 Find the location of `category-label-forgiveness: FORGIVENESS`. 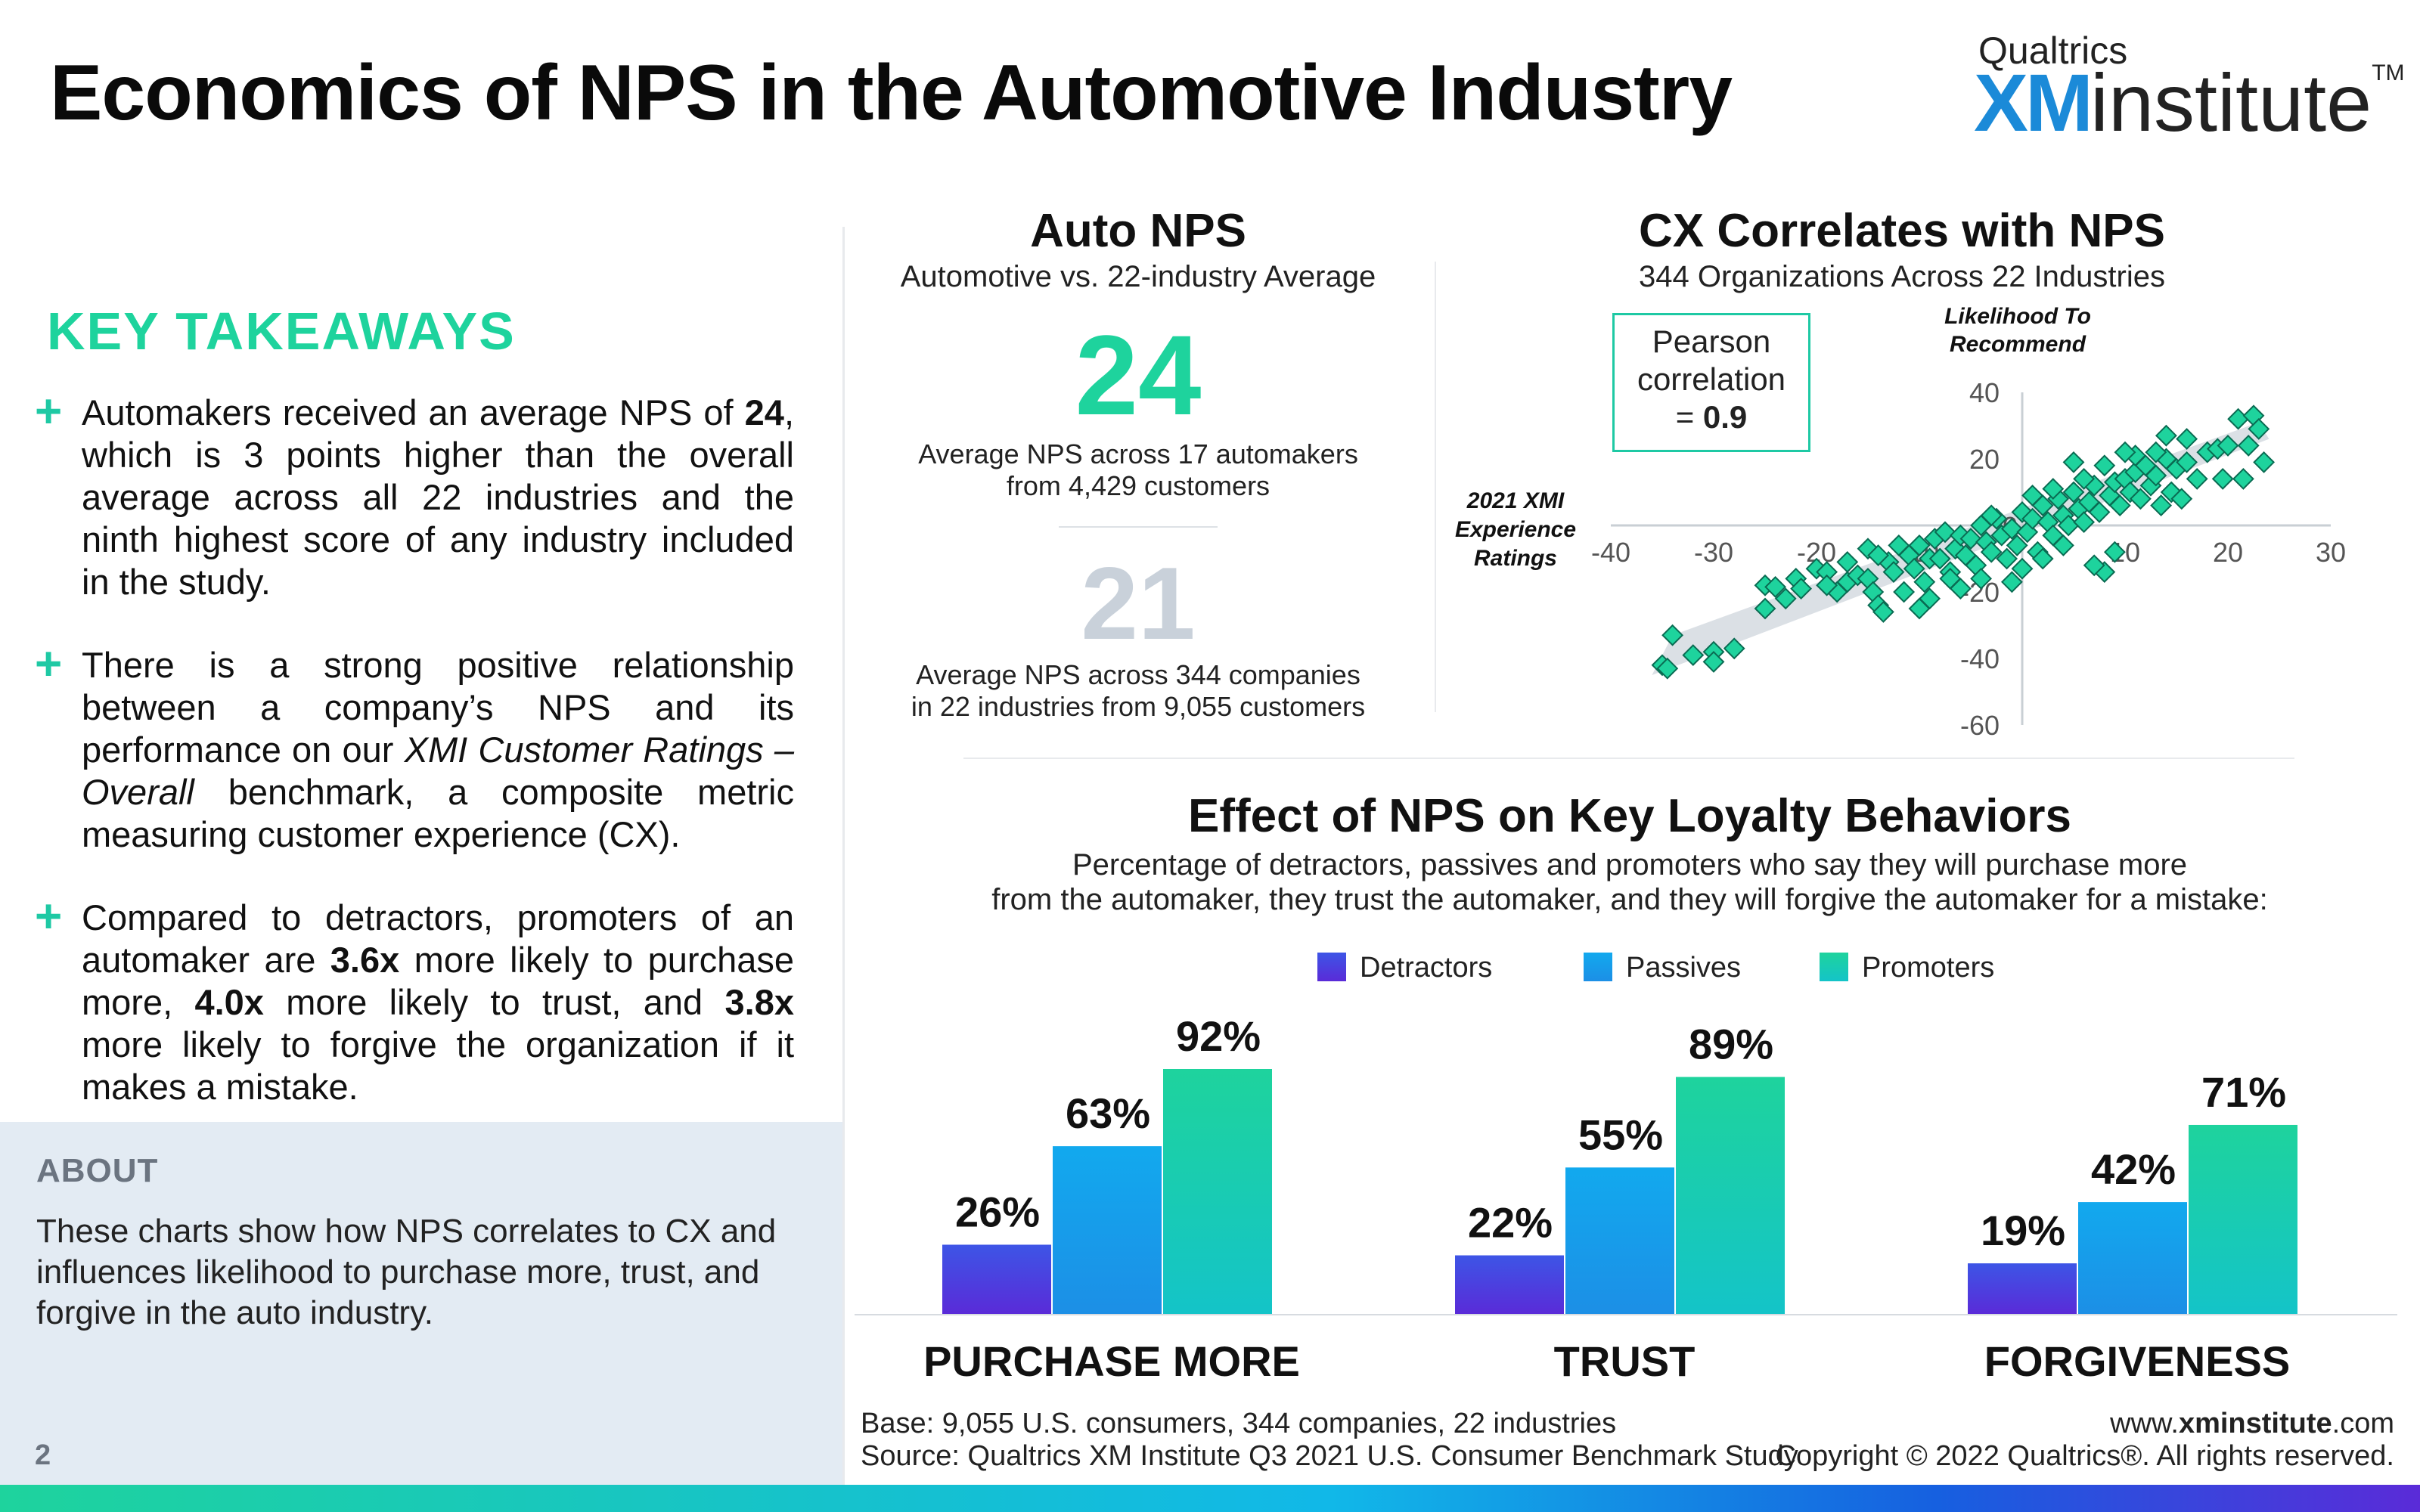

category-label-forgiveness: FORGIVENESS is located at coordinates (2137, 1361).